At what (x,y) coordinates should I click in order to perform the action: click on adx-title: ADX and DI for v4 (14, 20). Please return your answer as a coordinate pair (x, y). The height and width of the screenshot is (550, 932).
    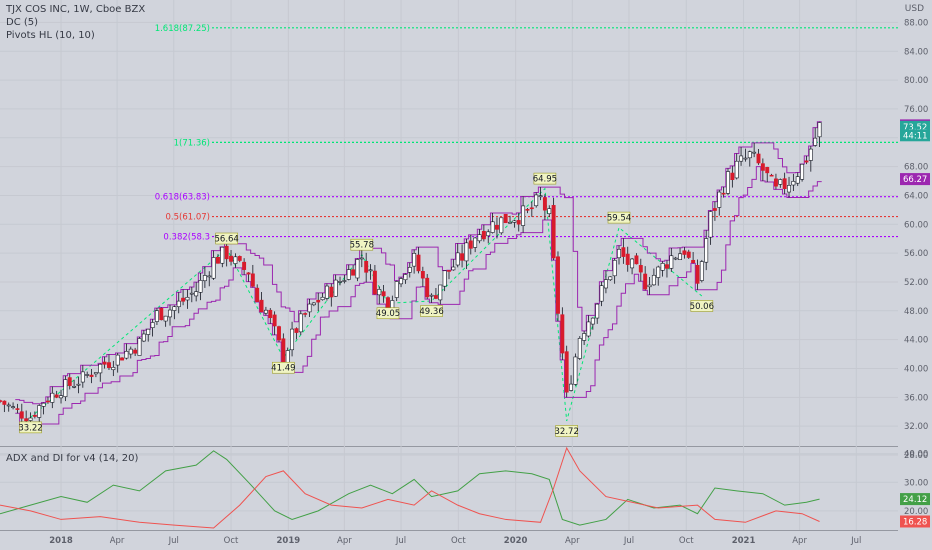
    Looking at the image, I should click on (72, 458).